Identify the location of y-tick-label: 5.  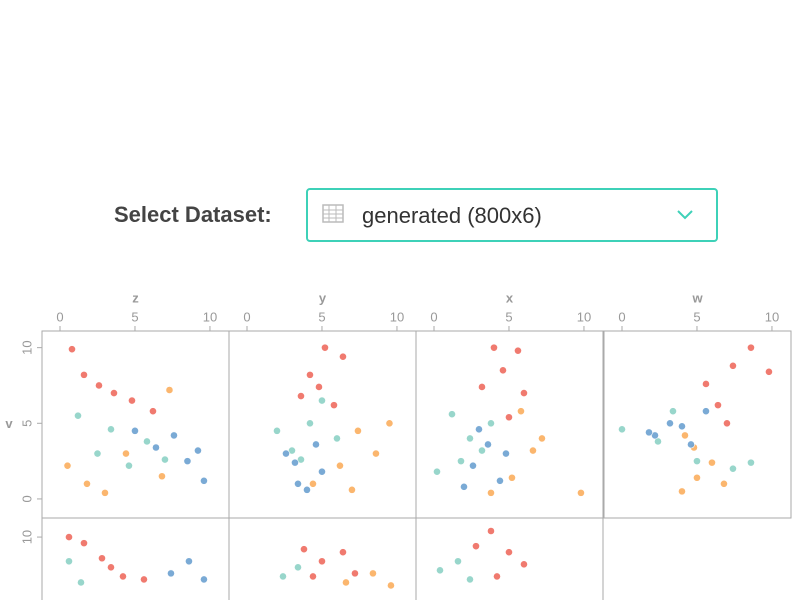
(26, 423).